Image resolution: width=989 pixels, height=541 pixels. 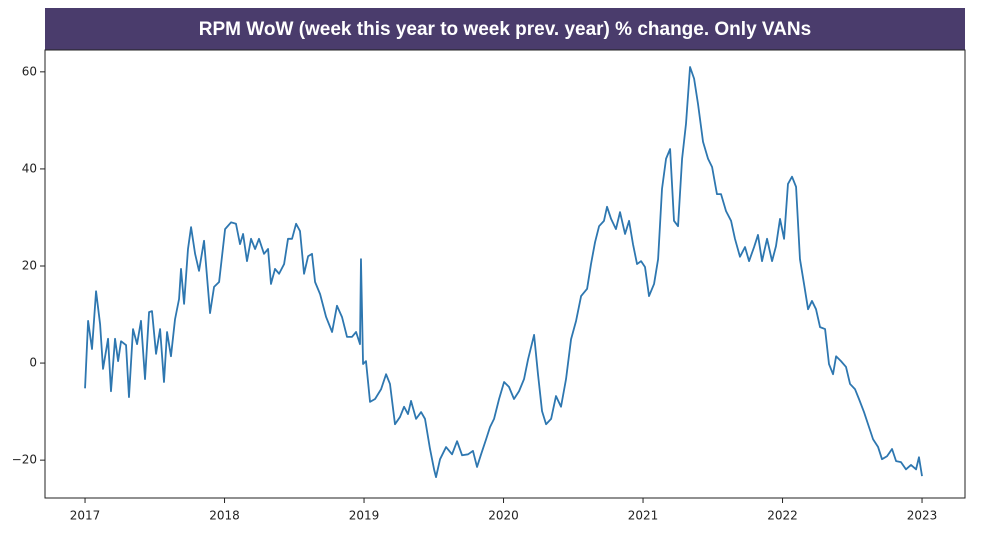 I want to click on x-tick-label: 2019, so click(x=364, y=516).